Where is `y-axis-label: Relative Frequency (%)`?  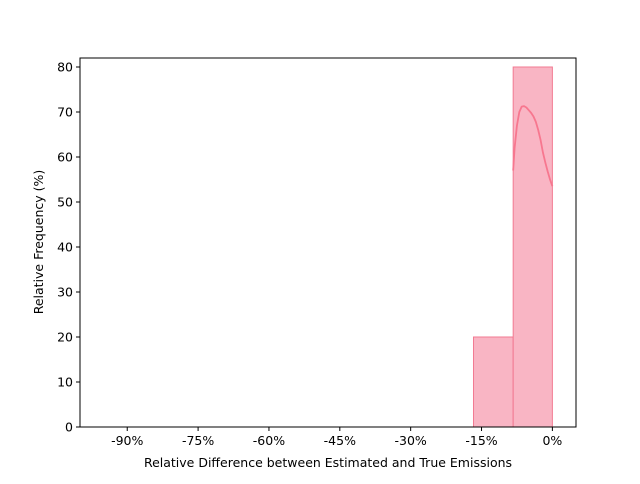
y-axis-label: Relative Frequency (%) is located at coordinates (38, 242).